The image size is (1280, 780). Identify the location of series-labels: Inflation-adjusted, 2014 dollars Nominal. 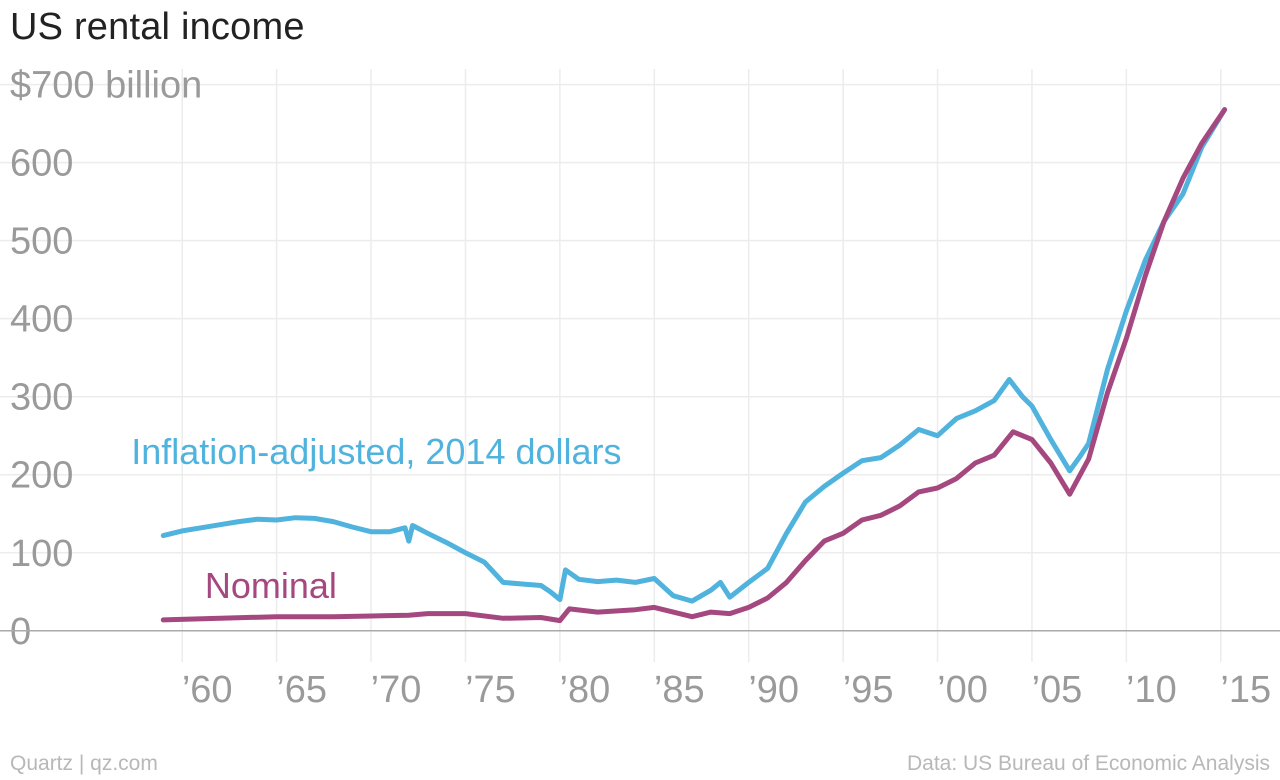
(376, 518).